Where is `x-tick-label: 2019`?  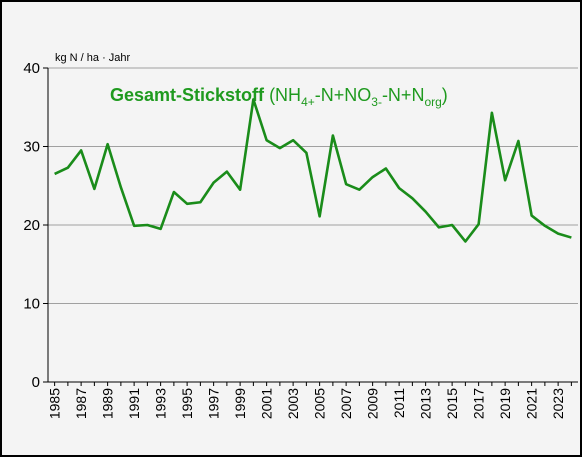 x-tick-label: 2019 is located at coordinates (505, 403).